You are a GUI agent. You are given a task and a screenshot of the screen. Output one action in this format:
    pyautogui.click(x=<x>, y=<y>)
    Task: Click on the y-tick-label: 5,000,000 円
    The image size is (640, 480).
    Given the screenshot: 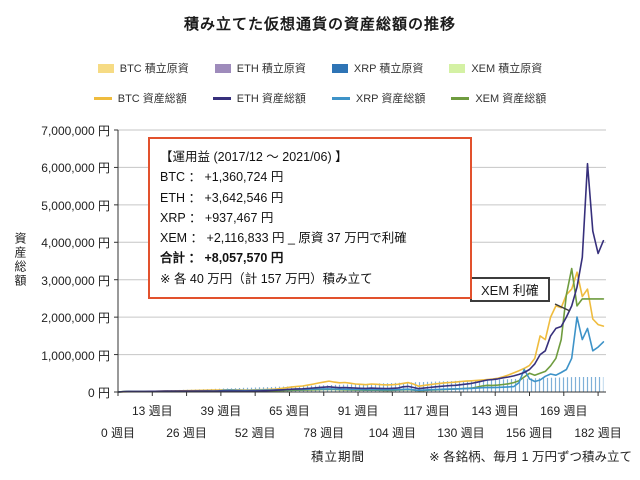 What is the action you would take?
    pyautogui.click(x=75, y=205)
    